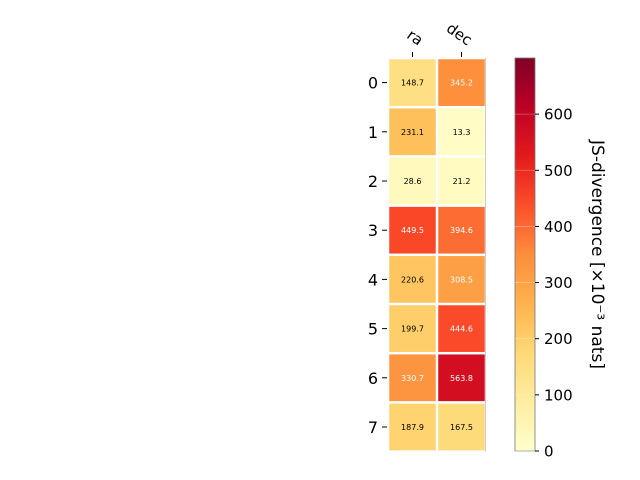  I want to click on row-label: 3, so click(373, 230).